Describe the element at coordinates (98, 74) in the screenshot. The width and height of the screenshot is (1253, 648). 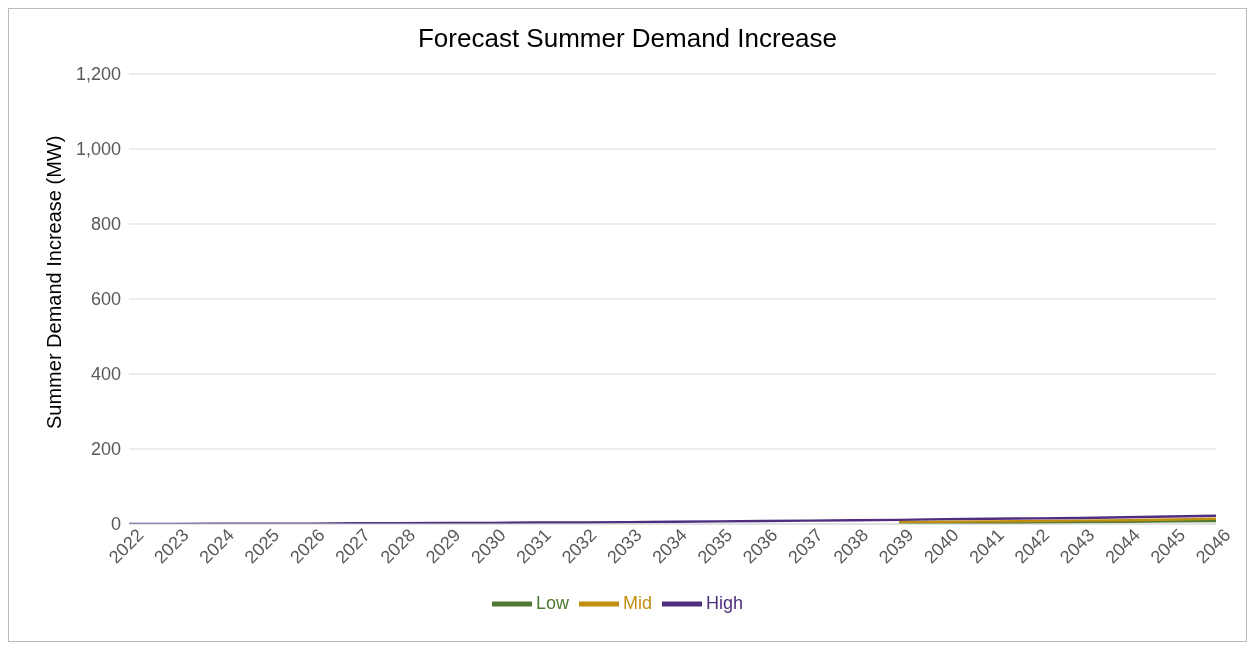
I see `y-tick-label: 1,200` at that location.